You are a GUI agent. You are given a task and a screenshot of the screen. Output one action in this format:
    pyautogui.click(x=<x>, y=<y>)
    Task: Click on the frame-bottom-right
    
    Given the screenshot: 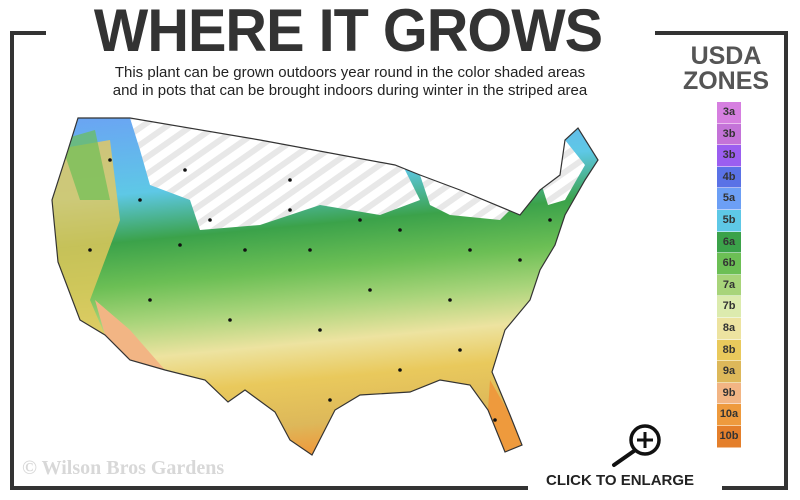 What is the action you would take?
    pyautogui.click(x=755, y=488)
    